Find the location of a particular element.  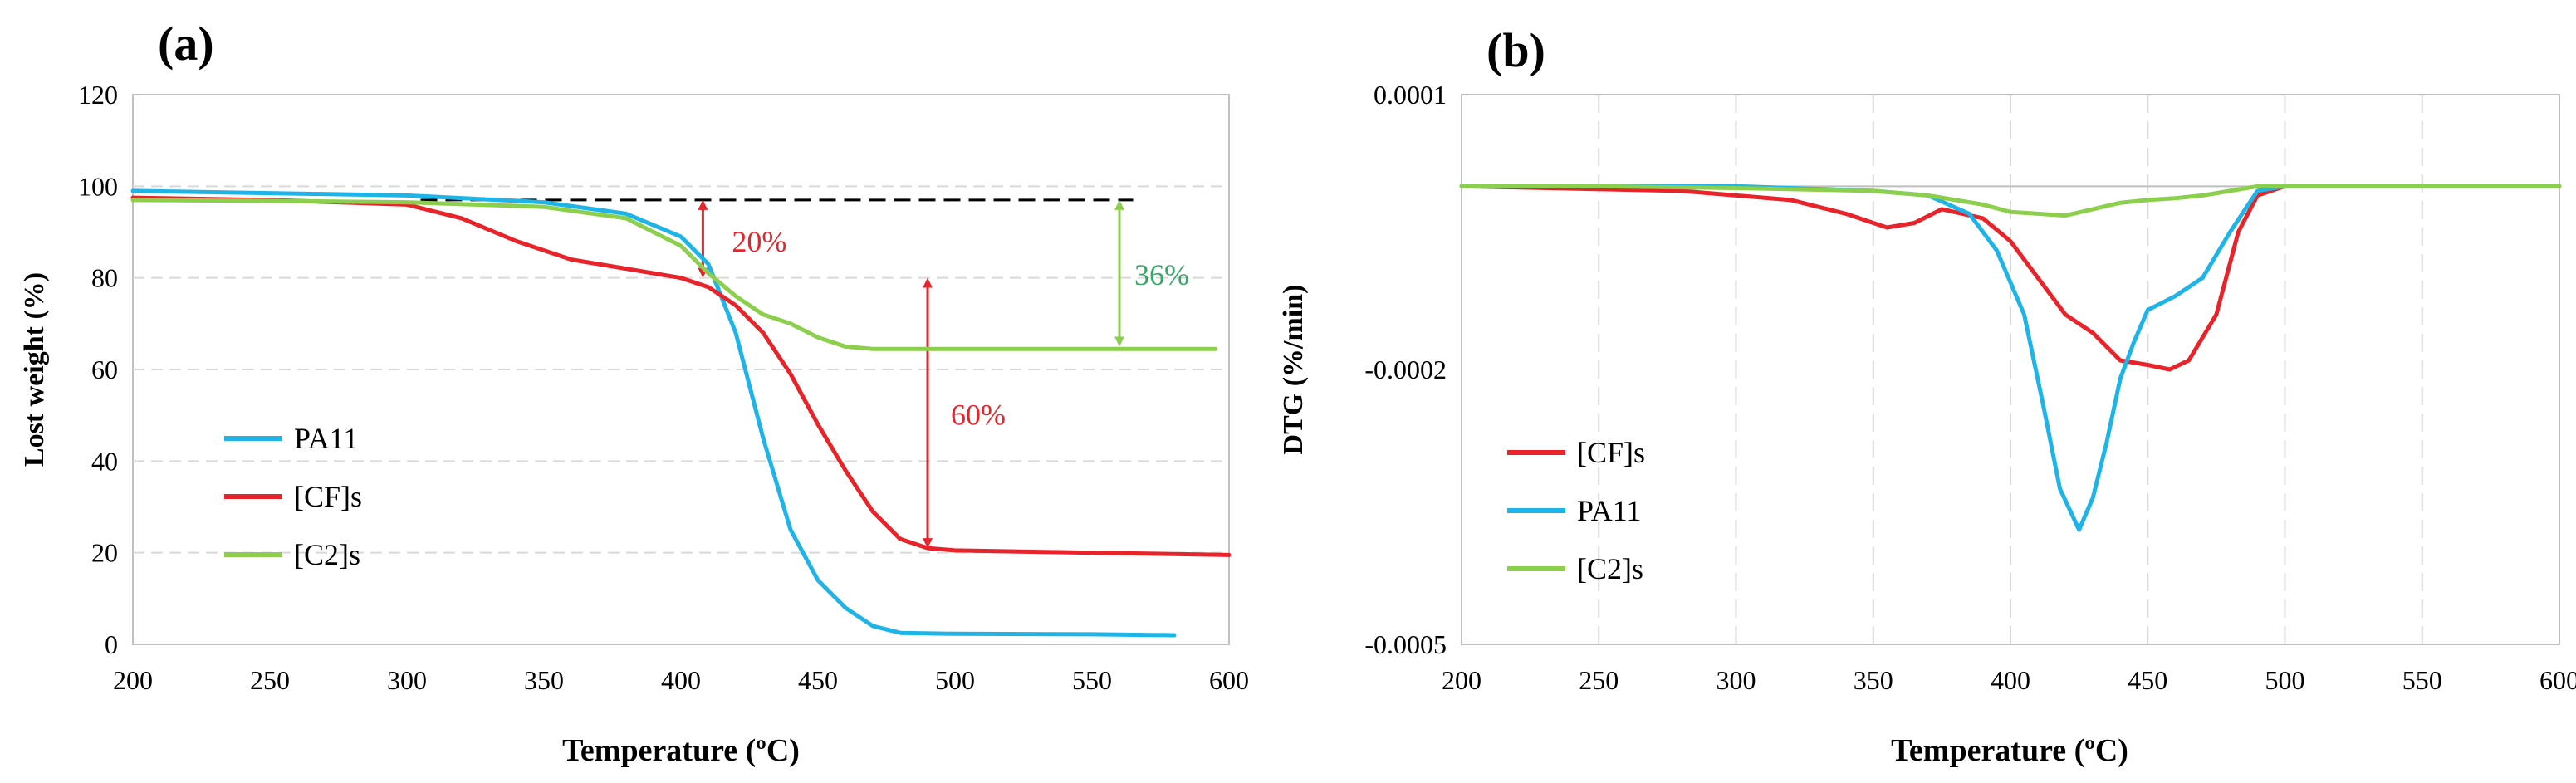

a-x-tick-label: 350 is located at coordinates (544, 680).